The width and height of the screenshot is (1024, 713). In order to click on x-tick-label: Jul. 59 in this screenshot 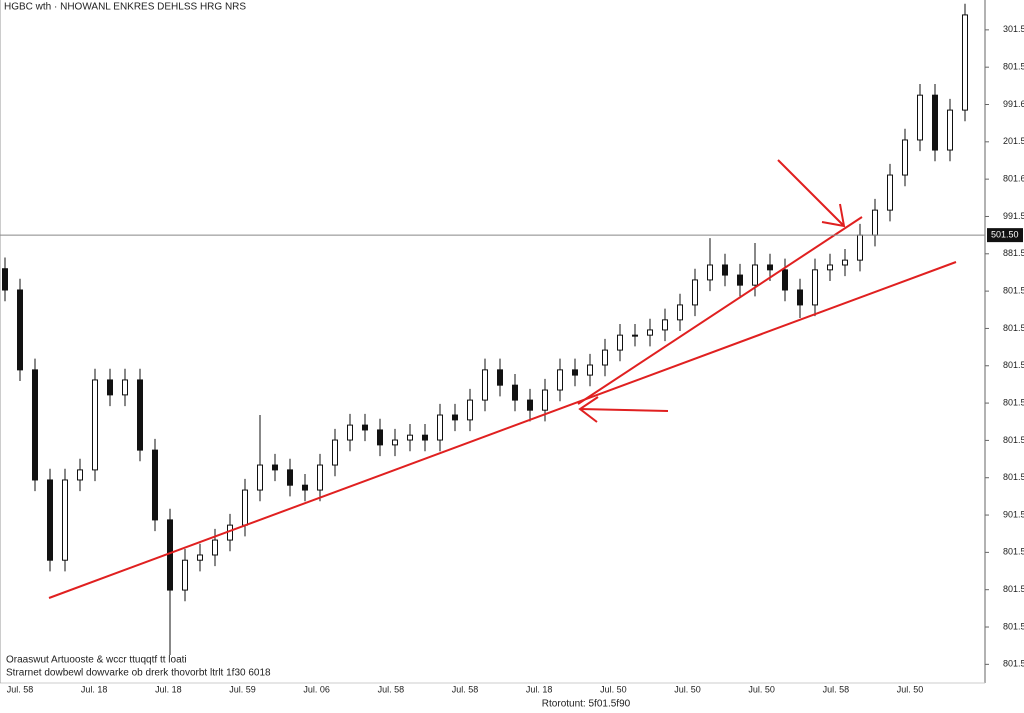, I will do `click(242, 689)`.